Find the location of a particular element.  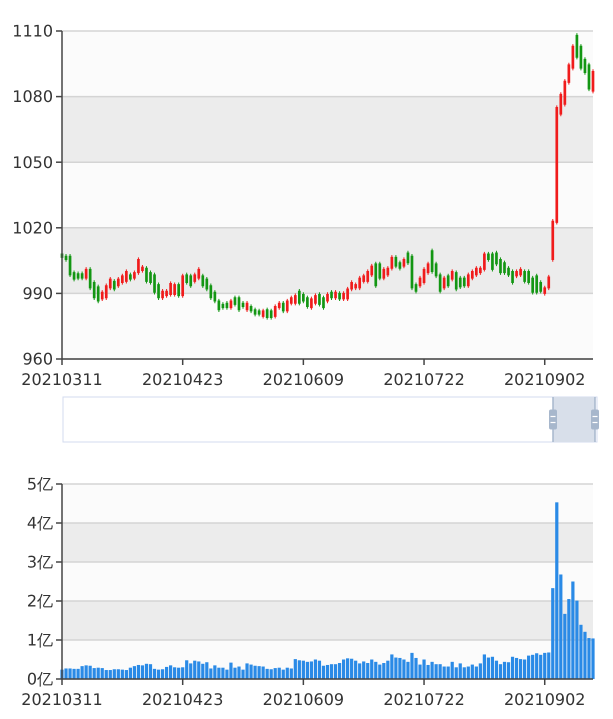

y-tick-label: 4亿 is located at coordinates (39, 523).